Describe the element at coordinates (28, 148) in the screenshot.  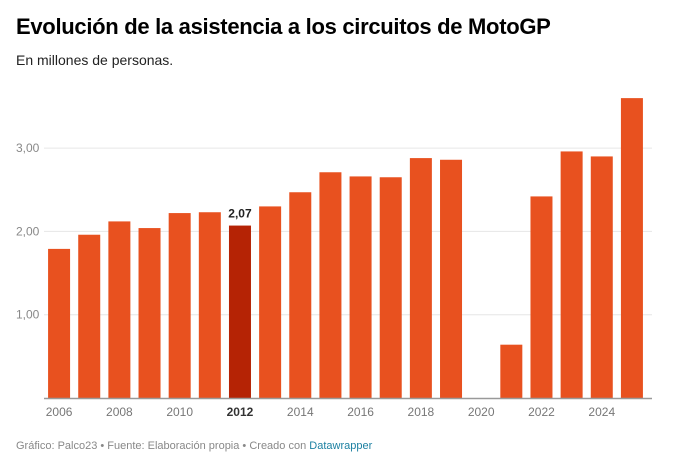
I see `y-tick-label: 3,00` at that location.